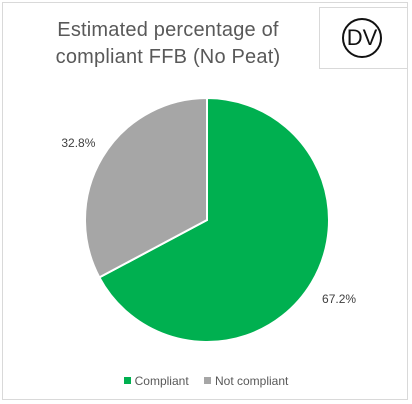  I want to click on dv-logo-text: DV, so click(362, 37).